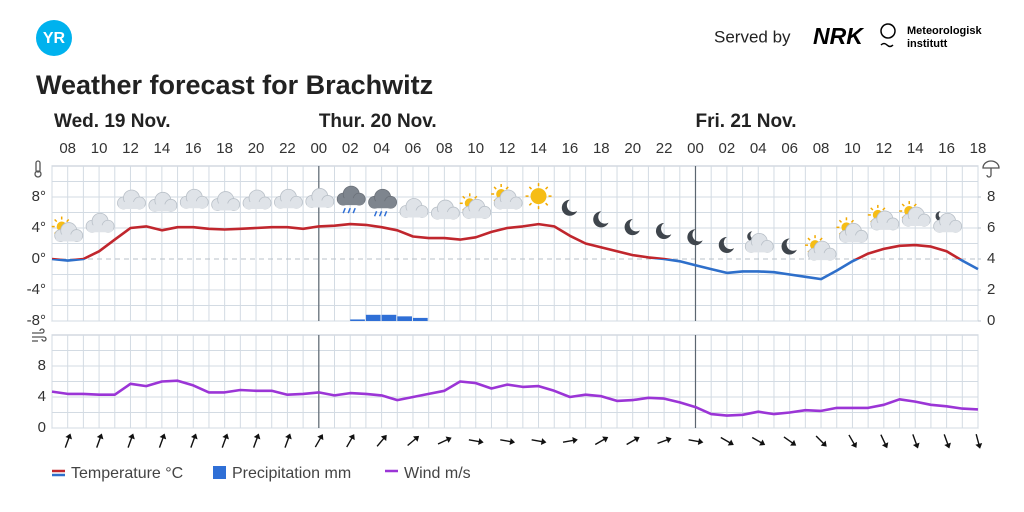 This screenshot has height=512, width=1024. What do you see at coordinates (291, 473) in the screenshot?
I see `legend-label: Precipitation mm` at bounding box center [291, 473].